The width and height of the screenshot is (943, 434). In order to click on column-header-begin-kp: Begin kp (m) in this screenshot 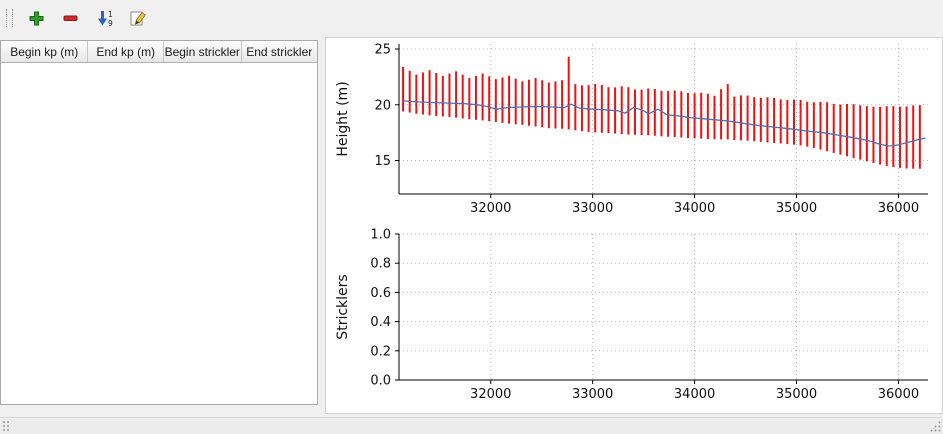, I will do `click(45, 51)`.